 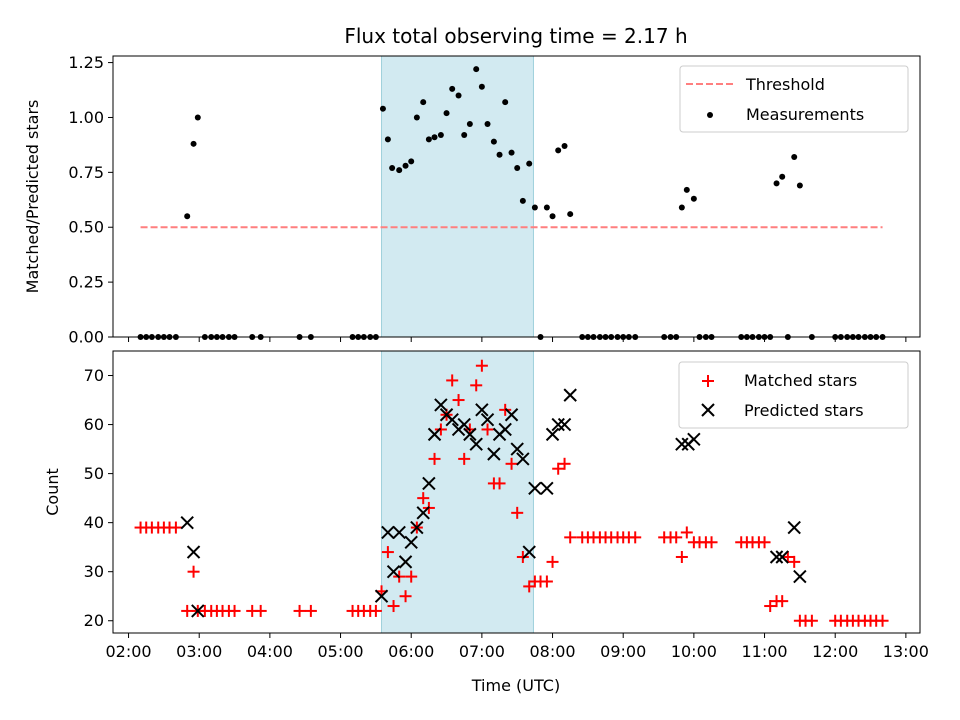 What do you see at coordinates (411, 651) in the screenshot?
I see `x-tick-label-0600: 06:00` at bounding box center [411, 651].